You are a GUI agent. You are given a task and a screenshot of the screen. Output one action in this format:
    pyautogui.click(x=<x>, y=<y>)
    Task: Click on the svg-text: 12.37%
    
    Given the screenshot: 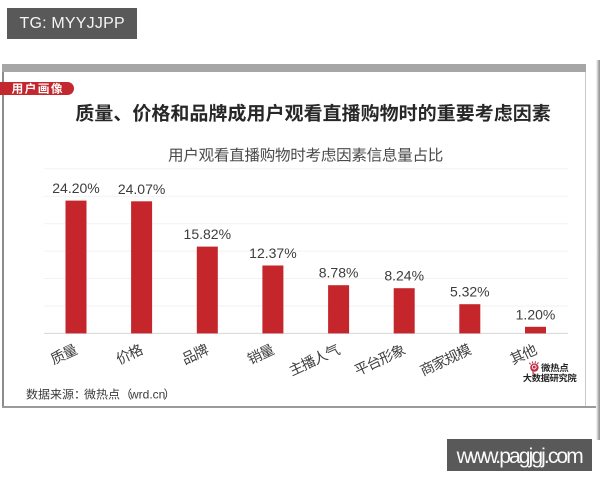 What is the action you would take?
    pyautogui.click(x=272, y=253)
    